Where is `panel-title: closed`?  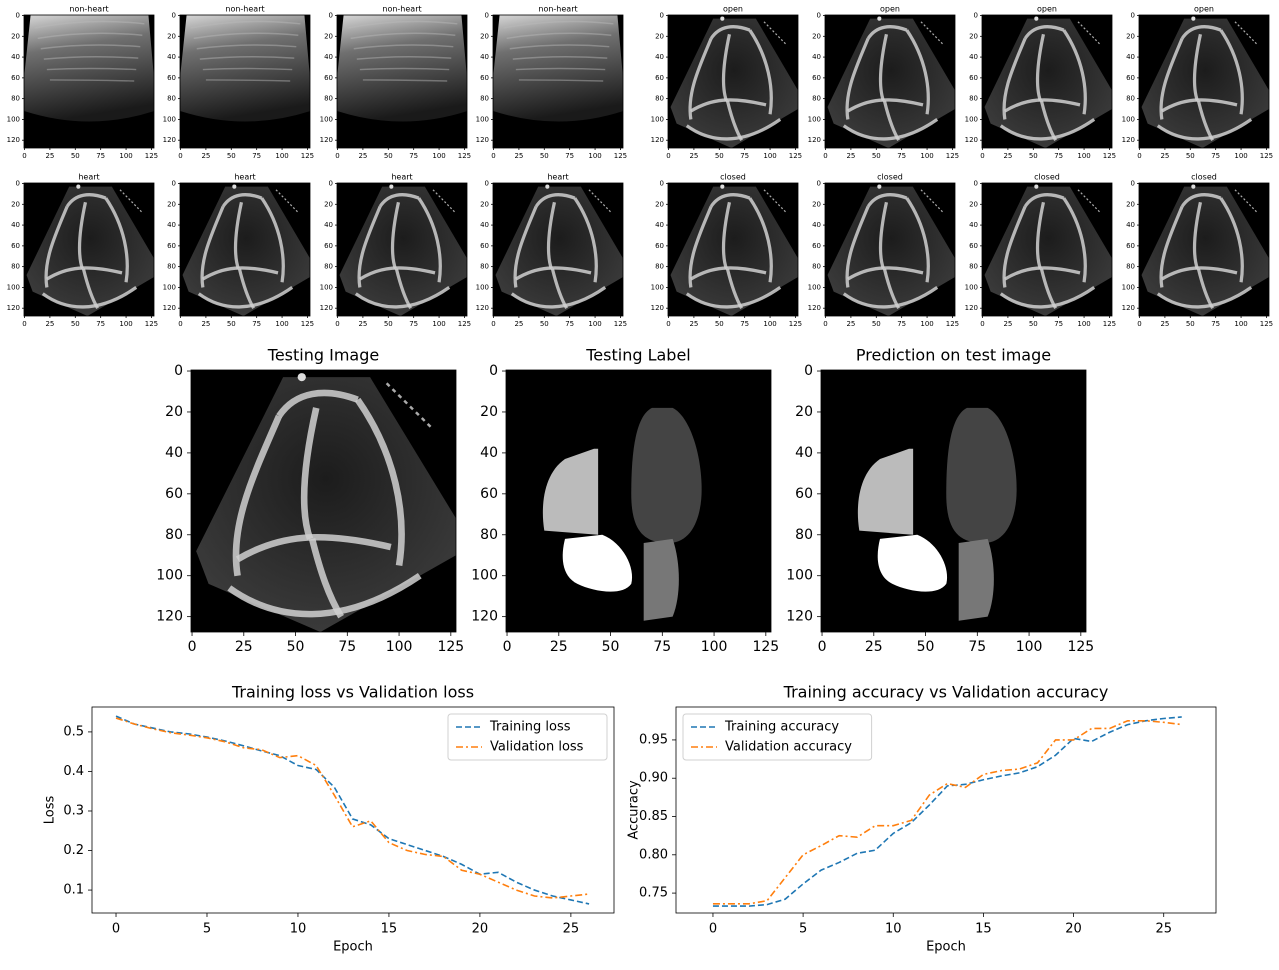 panel-title: closed is located at coordinates (890, 177).